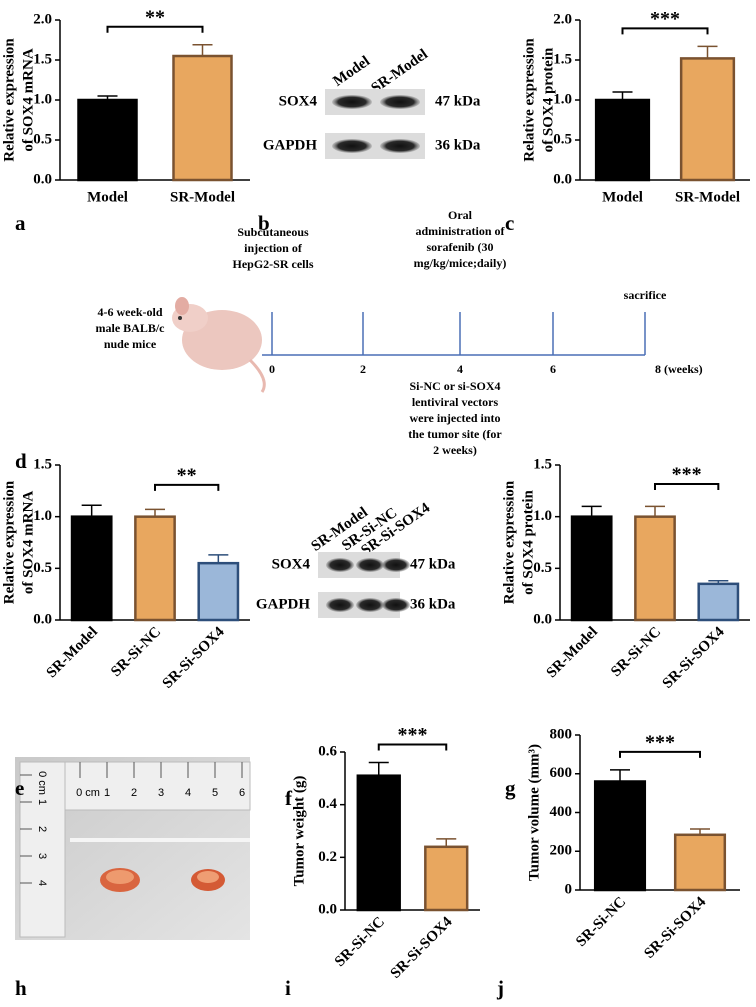 The width and height of the screenshot is (756, 1007). What do you see at coordinates (460, 215) in the screenshot?
I see `timeline-annotation: Oral` at bounding box center [460, 215].